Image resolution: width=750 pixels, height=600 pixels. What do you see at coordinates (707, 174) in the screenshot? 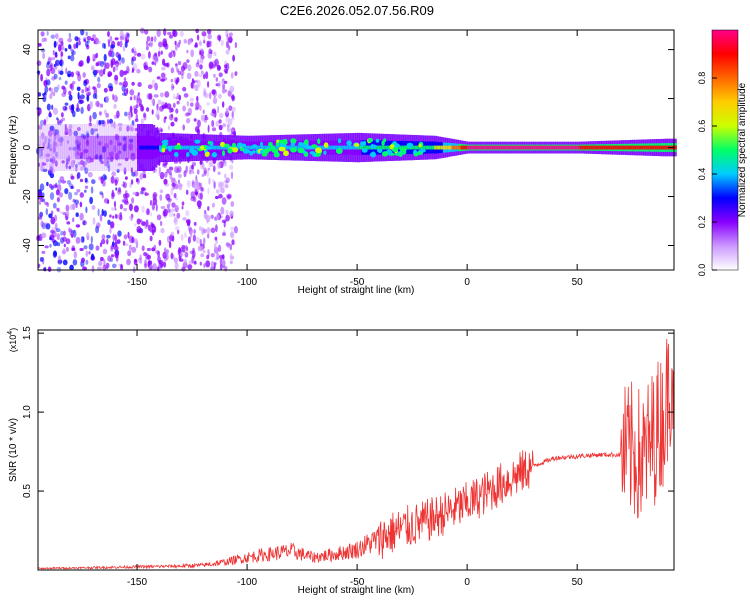
I see `colorbar-ticks: 0.0 0.2 0.4 0.6 0.8` at bounding box center [707, 174].